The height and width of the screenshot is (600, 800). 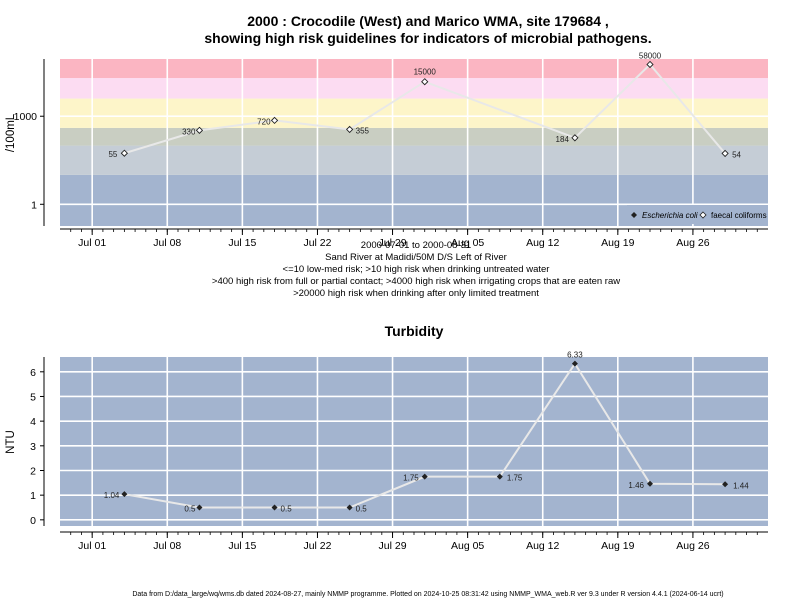 What do you see at coordinates (575, 355) in the screenshot?
I see `chart2-data-label: 6.33` at bounding box center [575, 355].